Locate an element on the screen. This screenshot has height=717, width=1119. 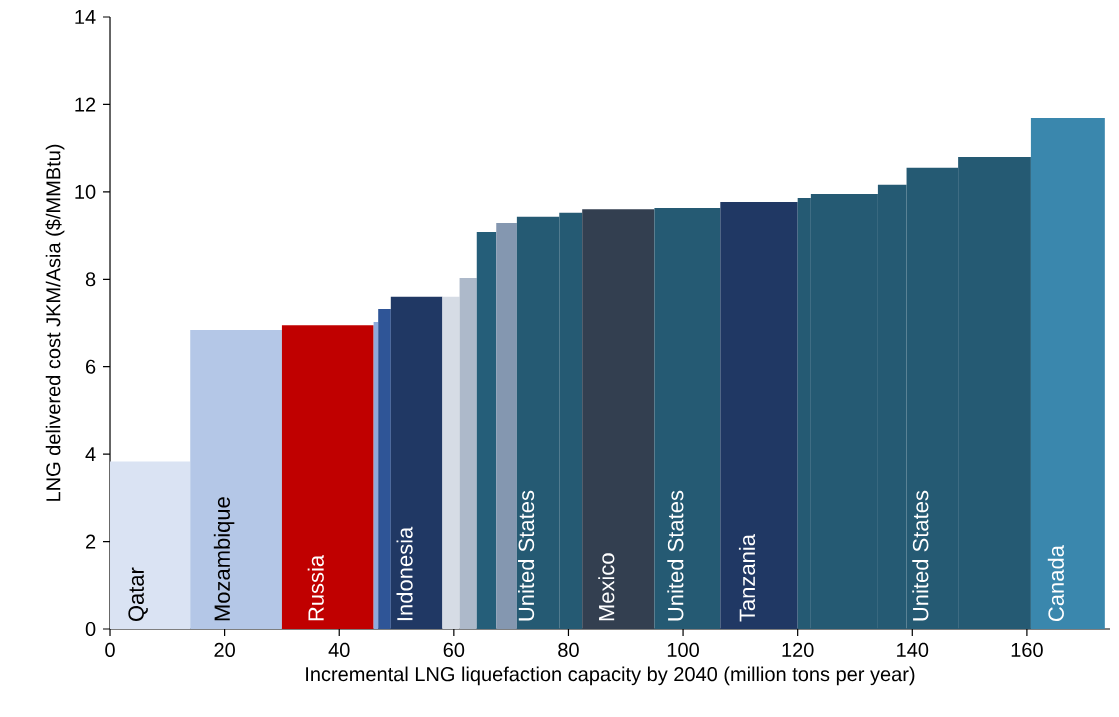
x-tick-label: 80 is located at coordinates (568, 649).